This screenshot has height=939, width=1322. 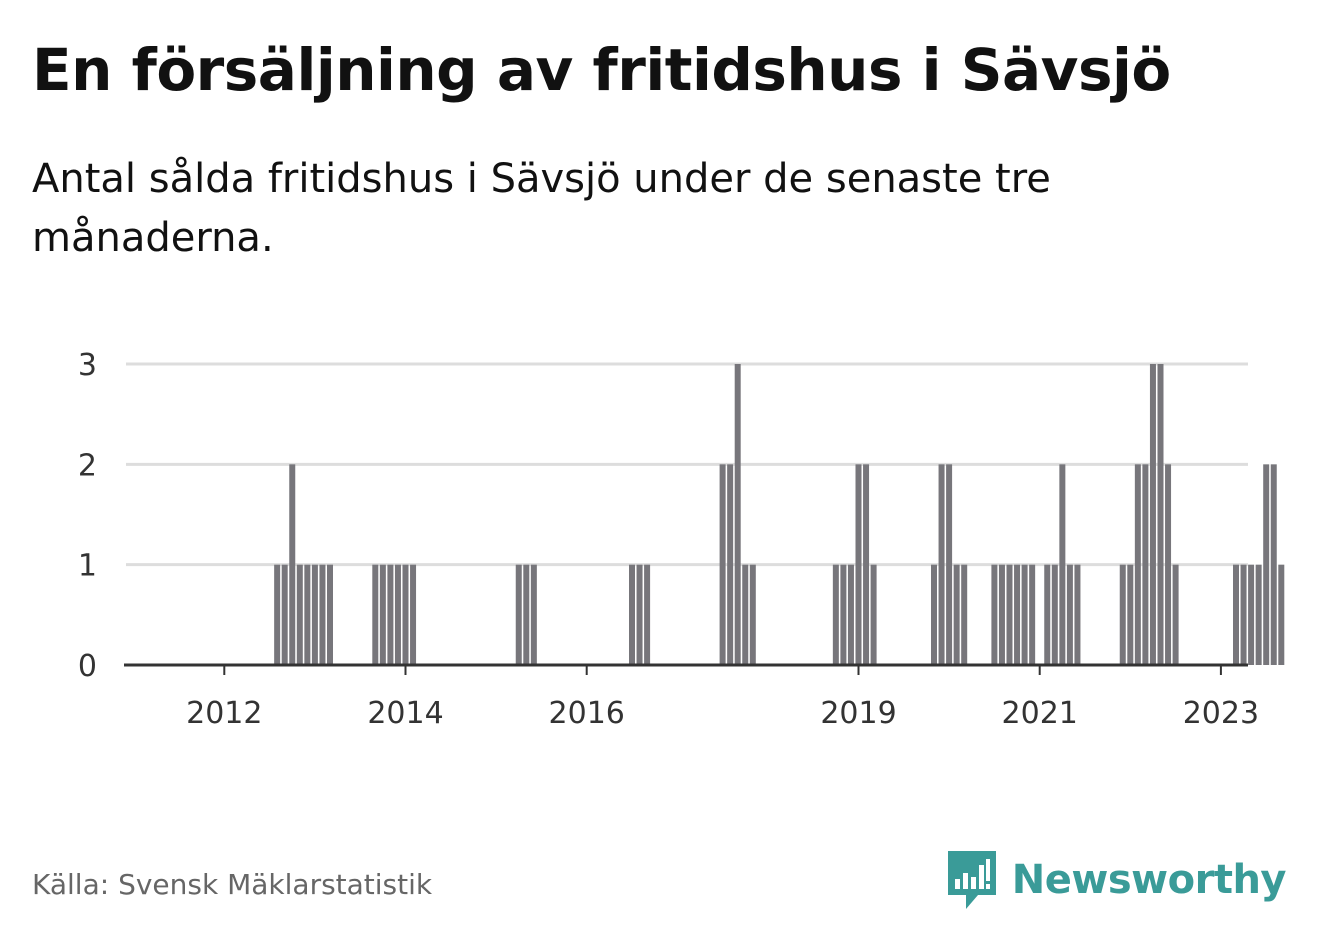 What do you see at coordinates (224, 713) in the screenshot?
I see `x-tick-label: 2012` at bounding box center [224, 713].